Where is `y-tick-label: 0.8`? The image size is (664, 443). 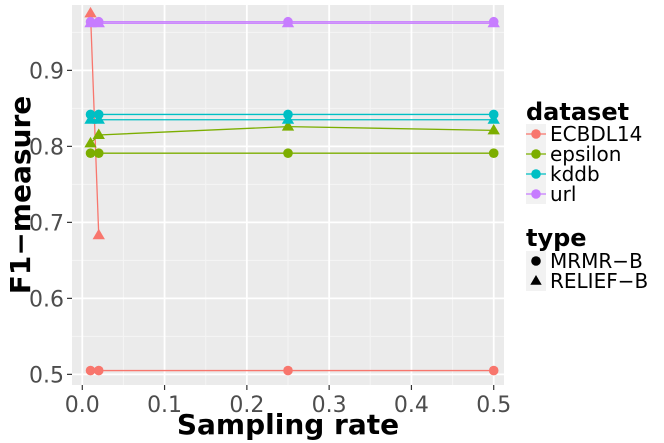 y-tick-label: 0.8 is located at coordinates (46, 147).